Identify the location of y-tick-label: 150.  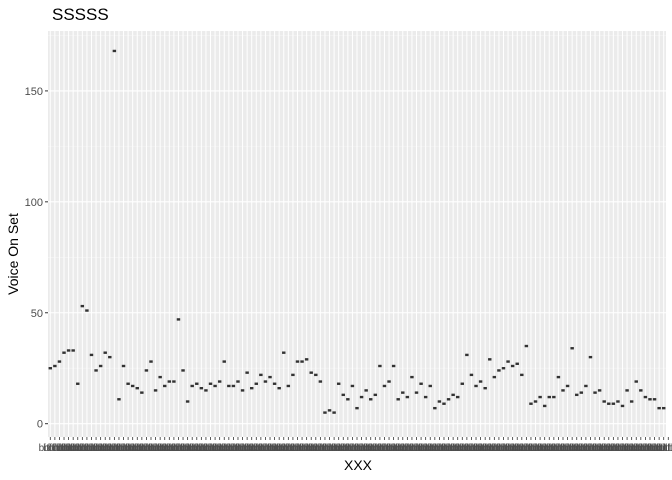
(34, 92).